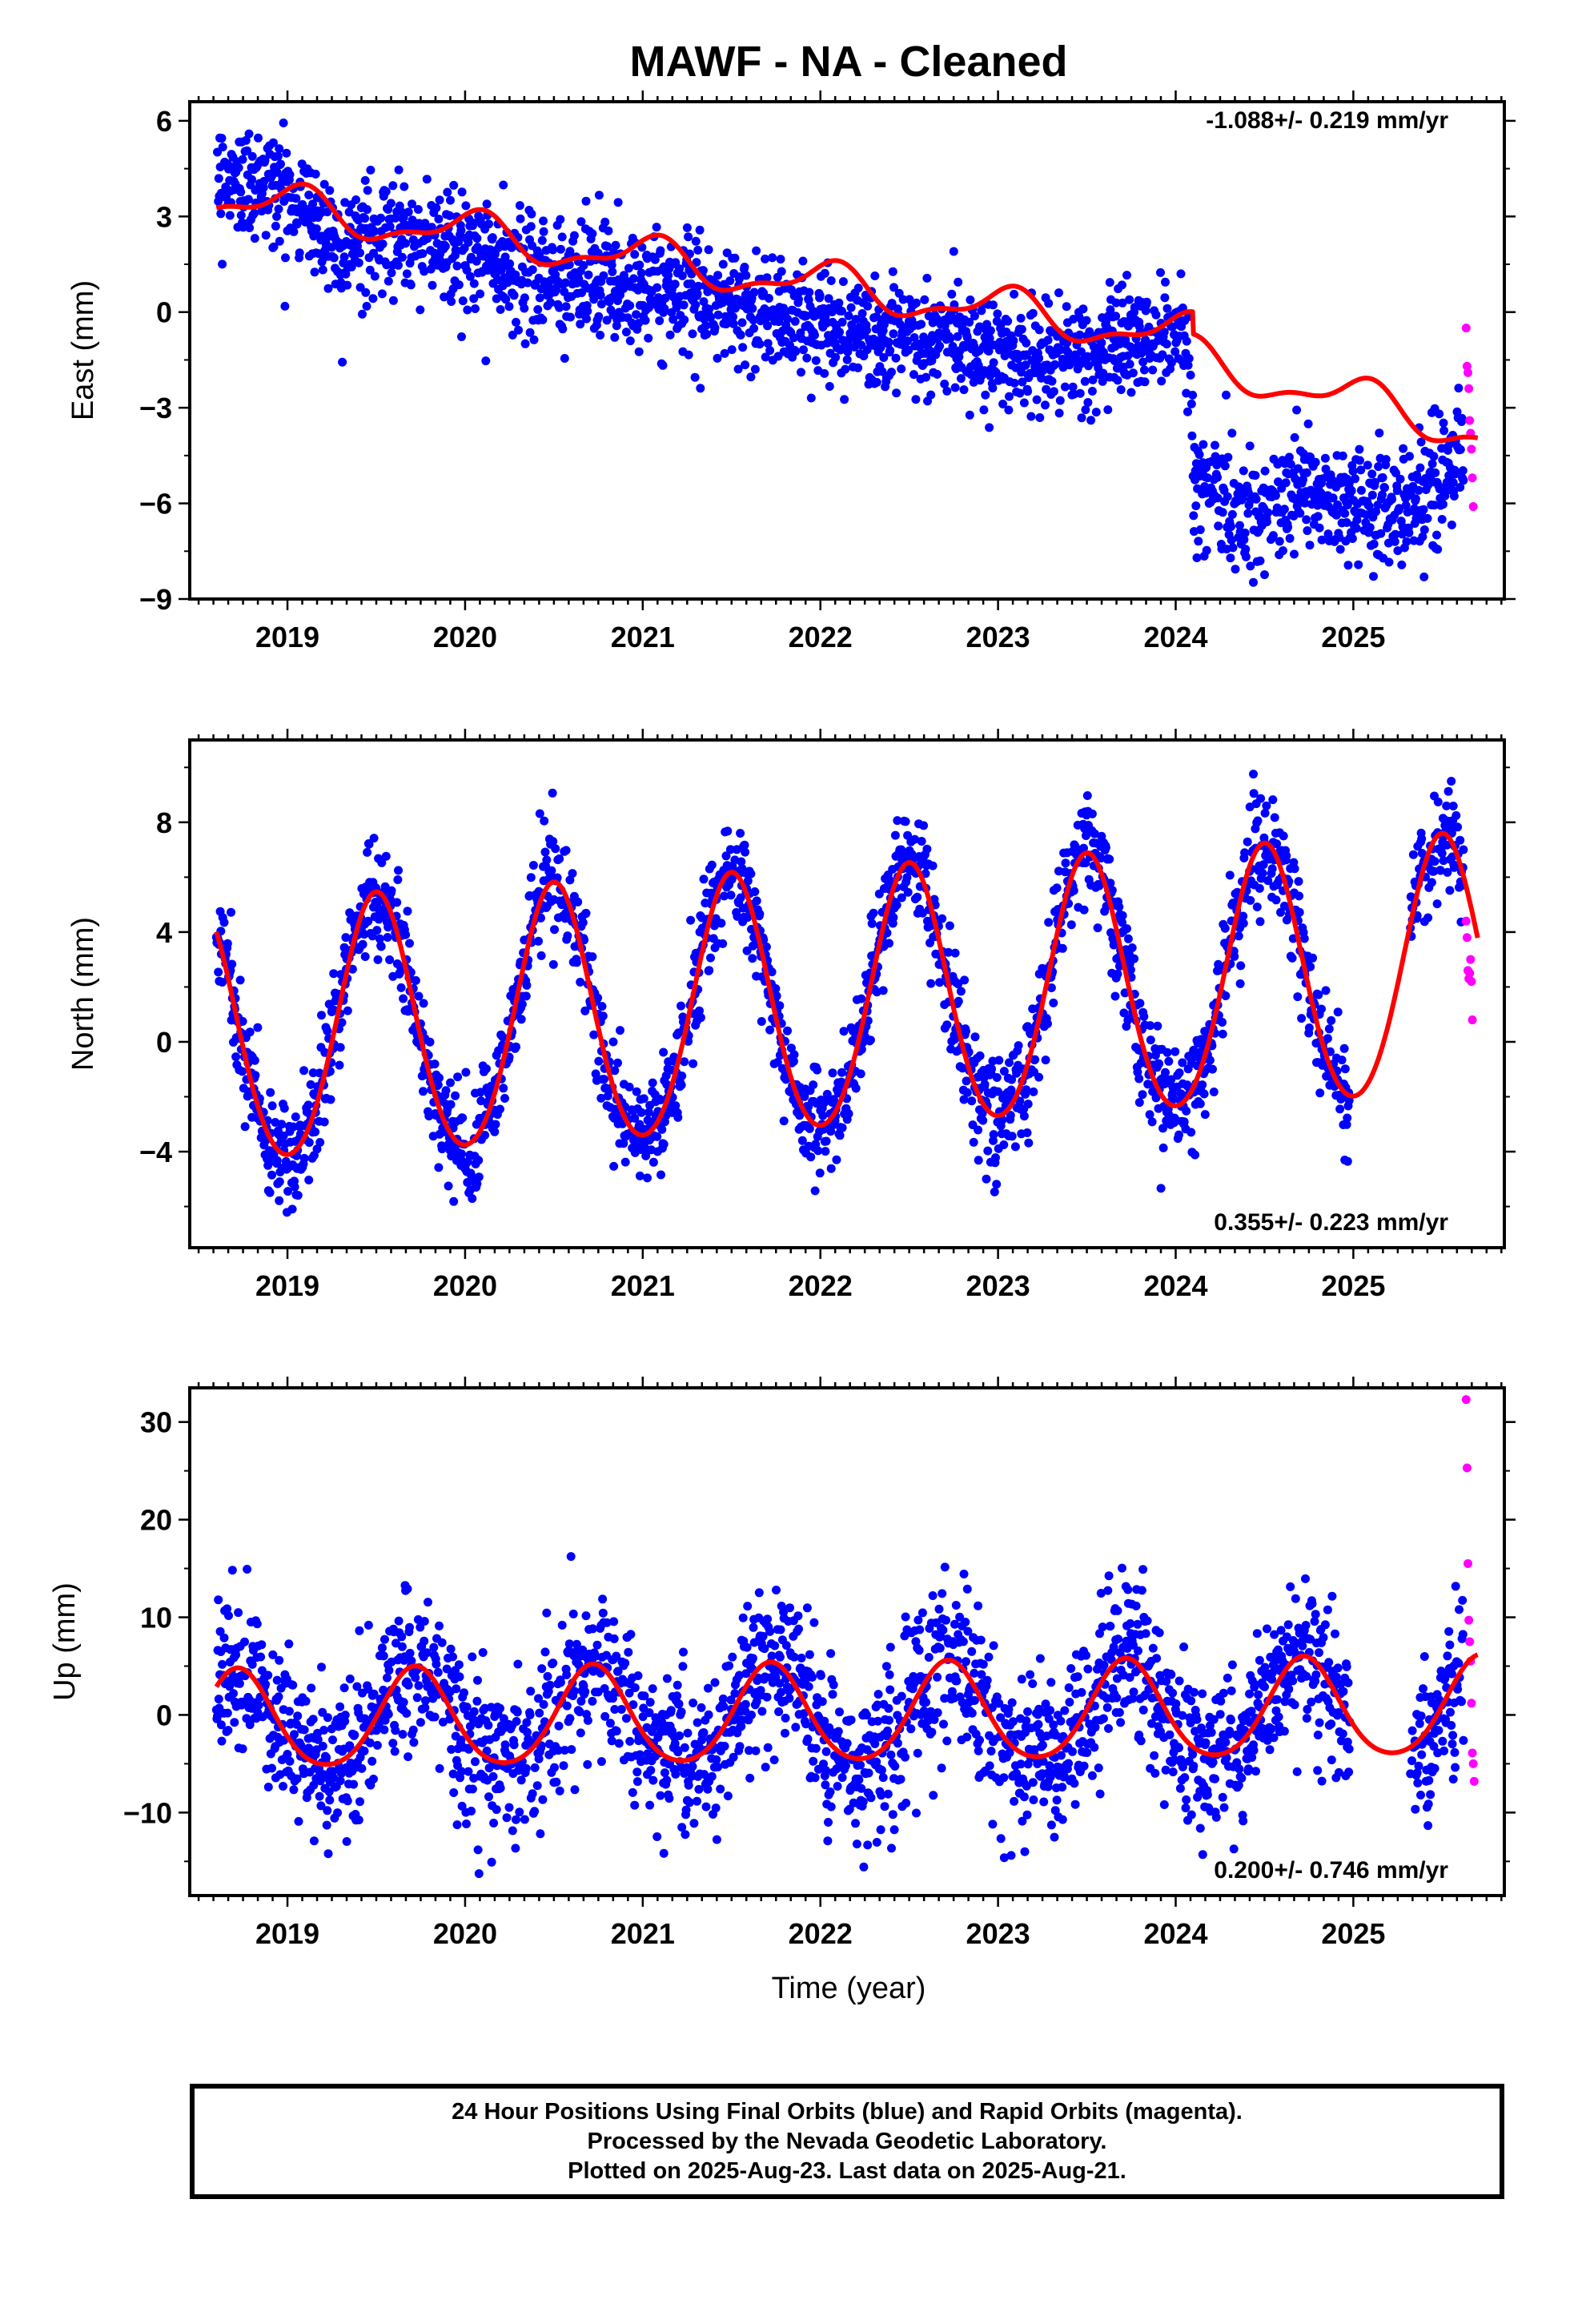 The width and height of the screenshot is (1582, 2324). Describe the element at coordinates (643, 637) in the screenshot. I see `x-tick-label: 2021` at that location.